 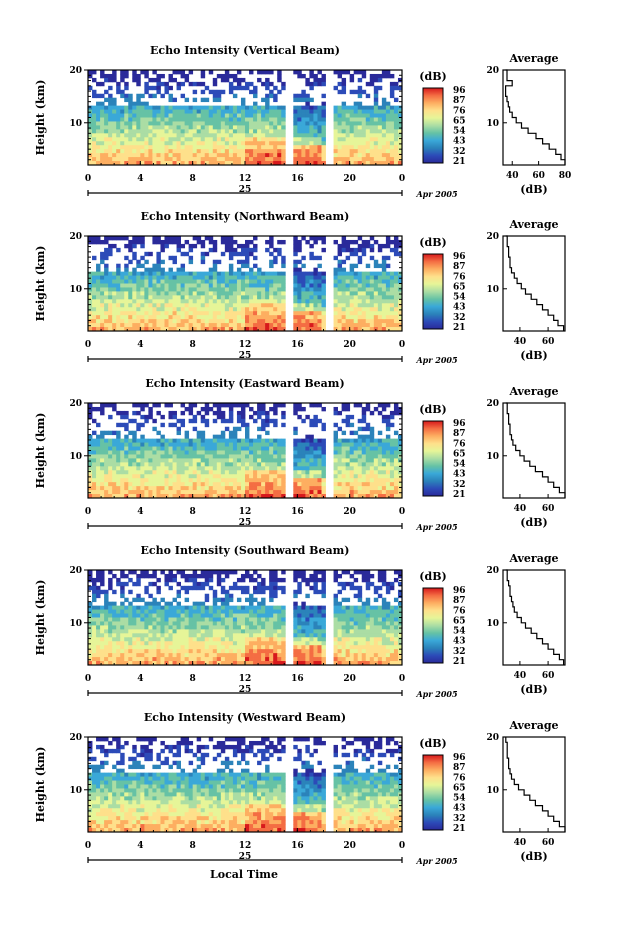 What do you see at coordinates (459, 475) in the screenshot?
I see `colorbar-tick-label: 43` at bounding box center [459, 475].